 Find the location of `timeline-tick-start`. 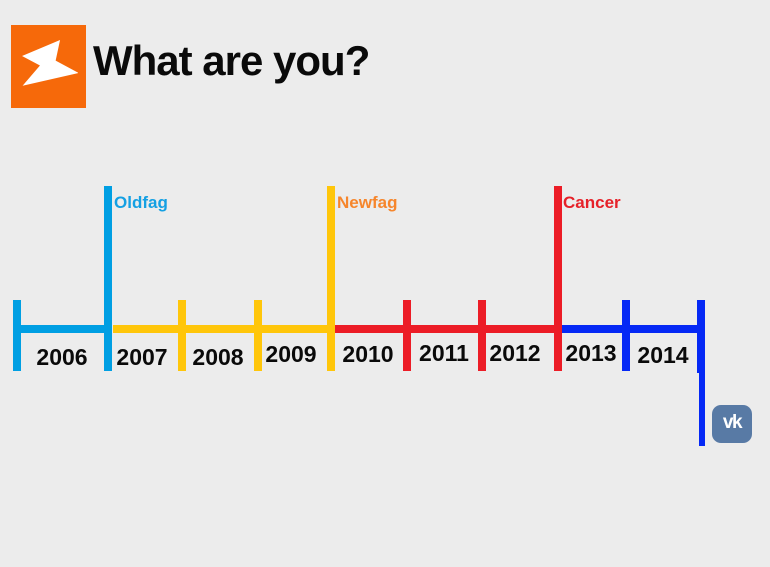

timeline-tick-start is located at coordinates (17, 335).